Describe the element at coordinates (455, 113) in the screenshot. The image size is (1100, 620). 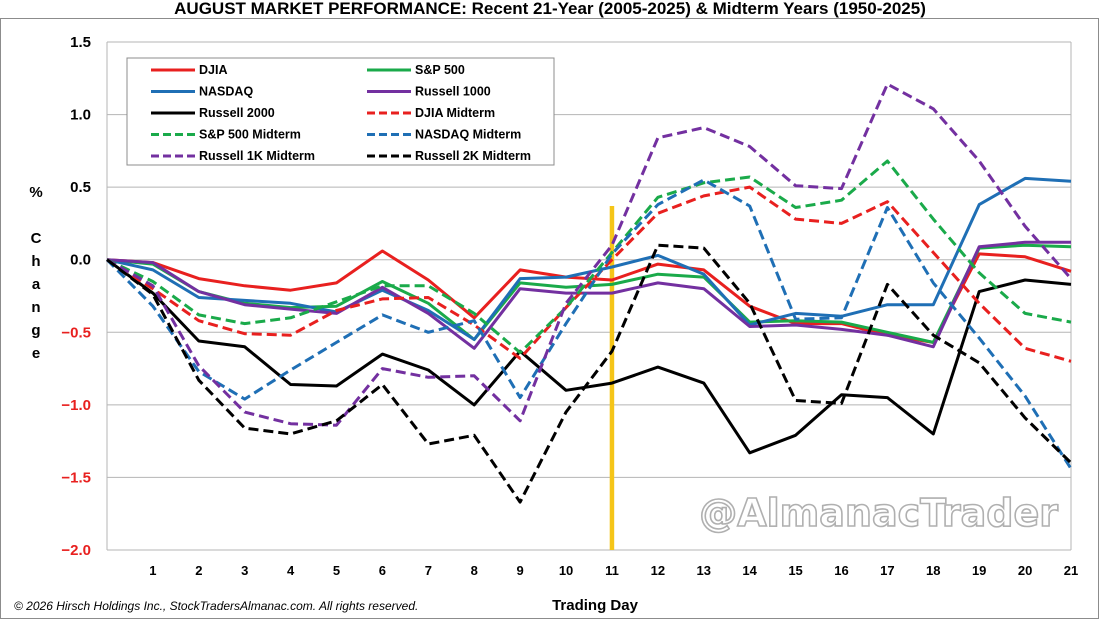
I see `legend-entry: DJIA Midterm` at that location.